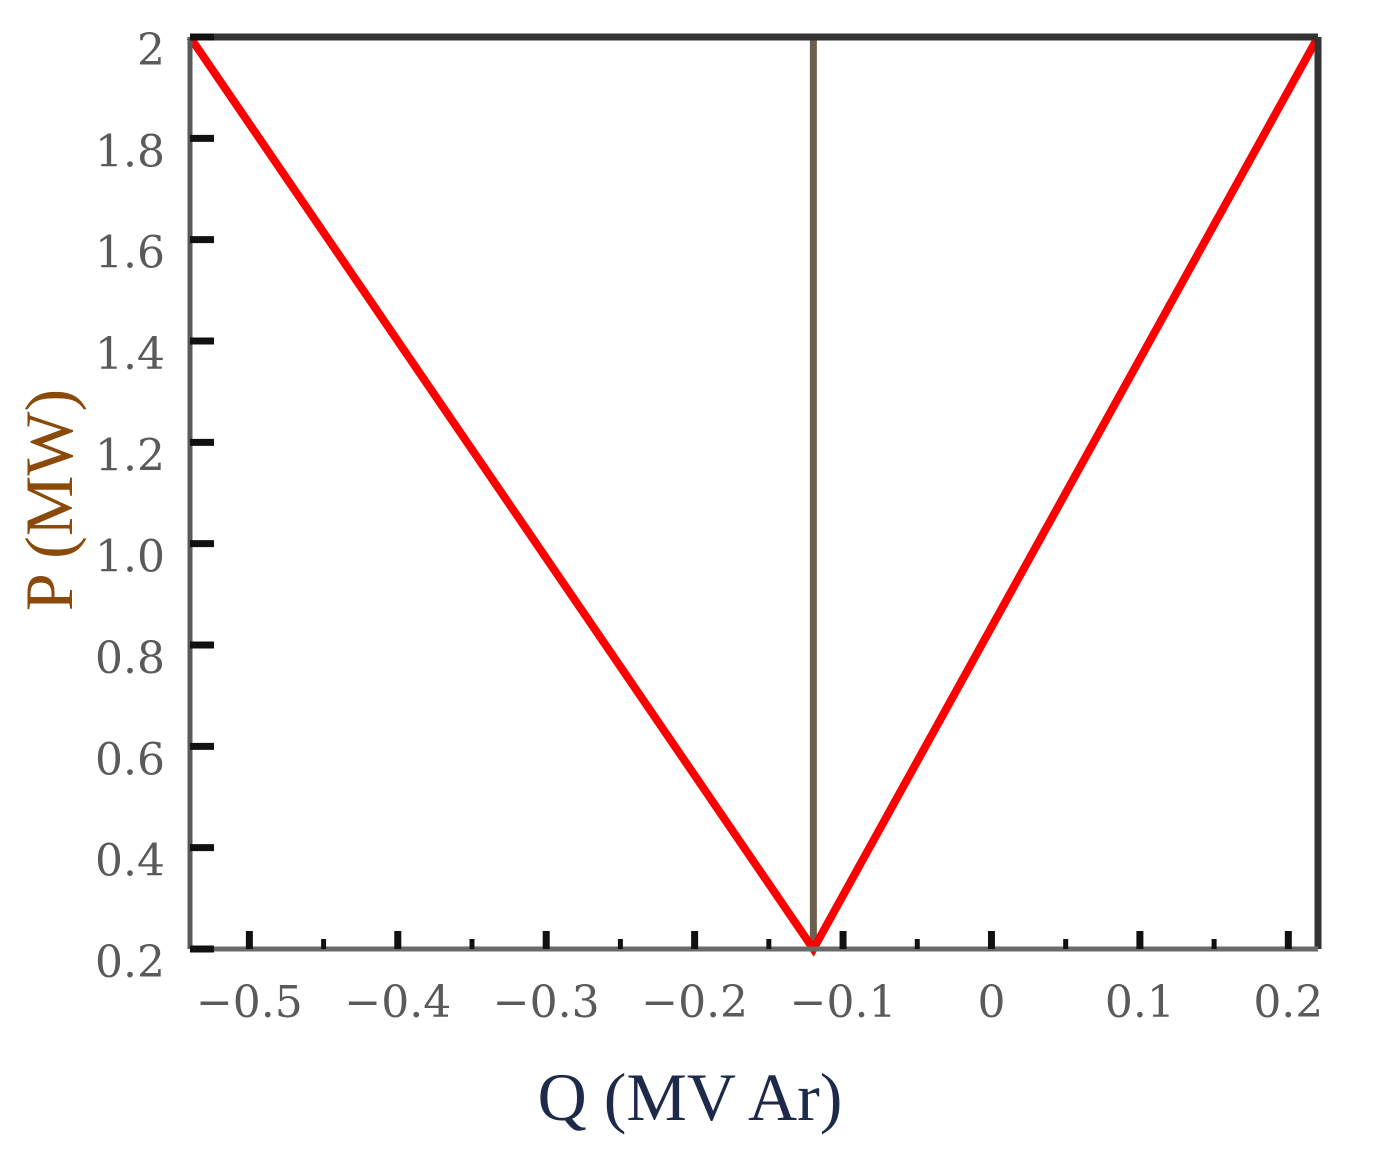 Image resolution: width=1375 pixels, height=1175 pixels. I want to click on y-tick-label: 0.4, so click(130, 861).